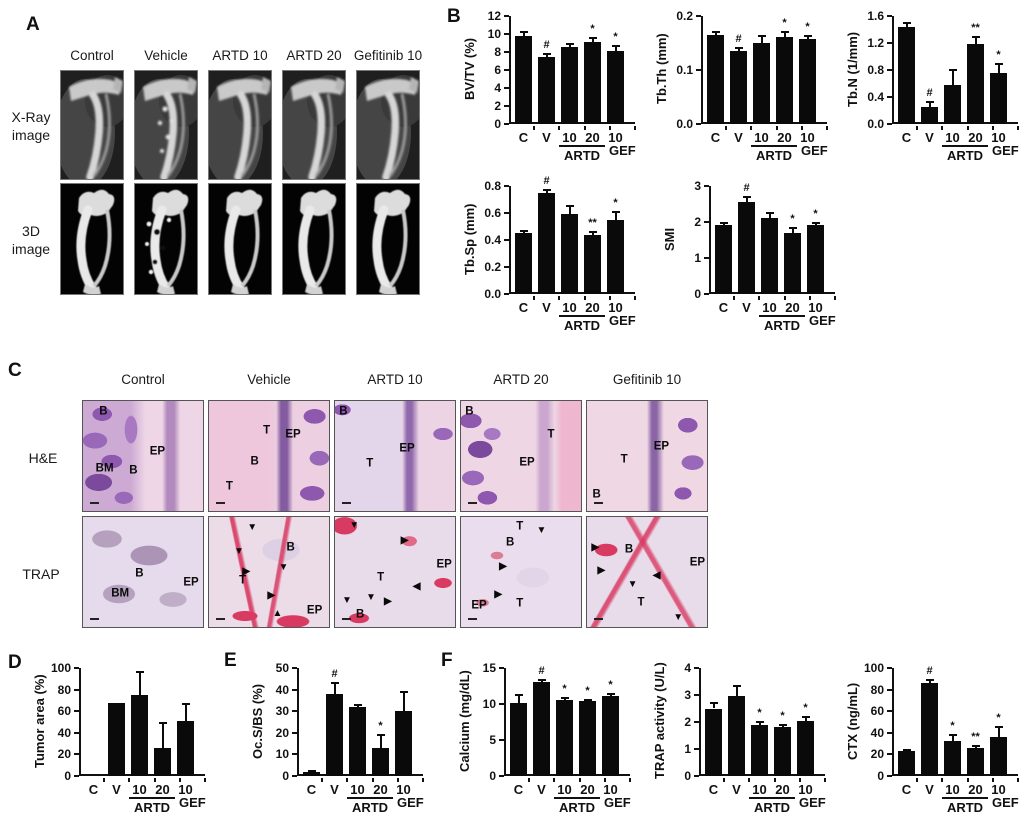 This screenshot has height=837, width=1024. Describe the element at coordinates (230, 660) in the screenshot. I see `panel-e-label: E` at that location.